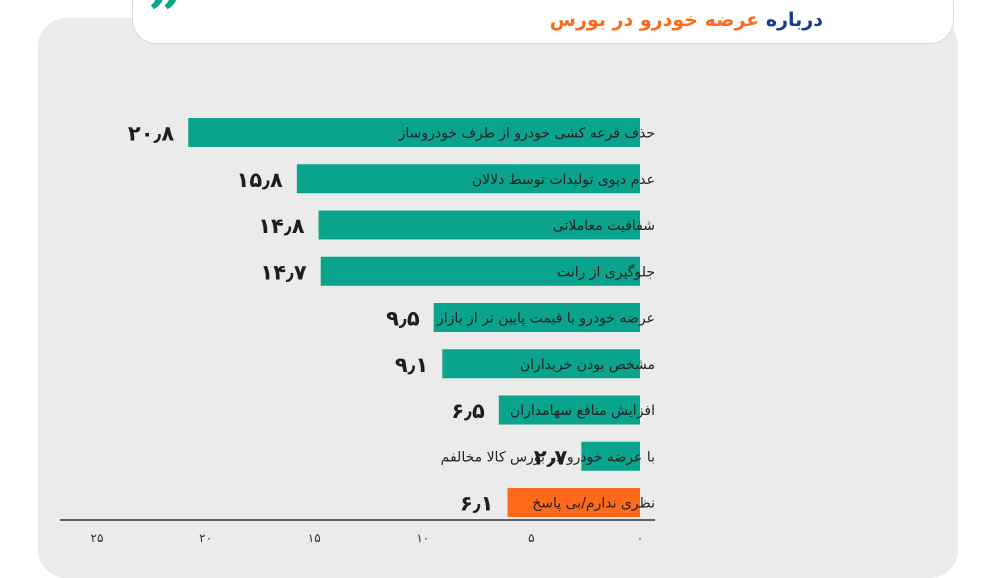  Describe the element at coordinates (563, 180) in the screenshot. I see `category-label: عدم دپوی تولیدات توسط دلالان` at that location.